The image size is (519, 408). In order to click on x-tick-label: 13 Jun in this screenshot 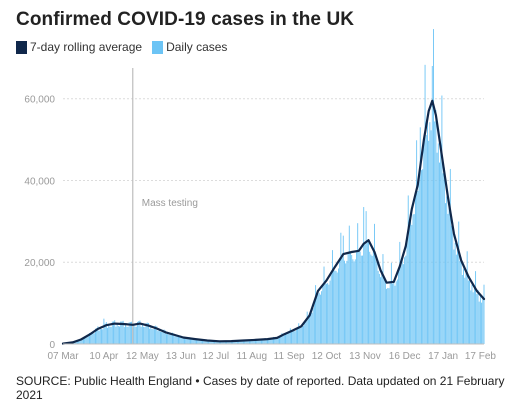, I will do `click(181, 356)`.